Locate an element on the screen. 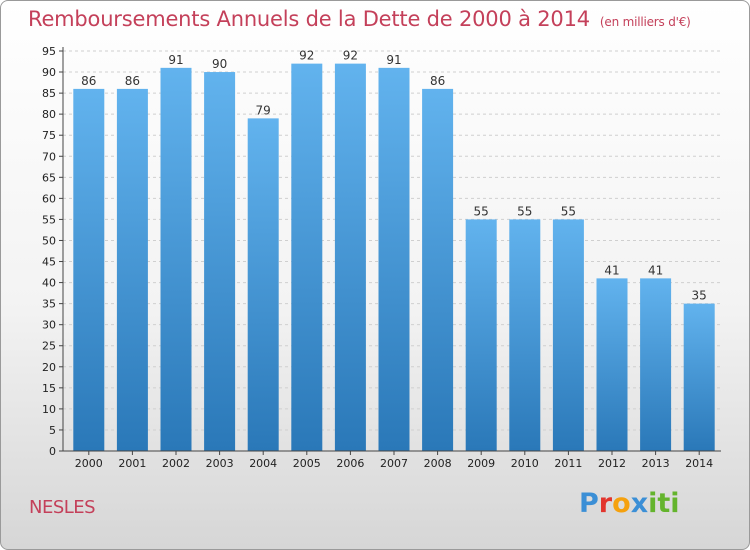 The height and width of the screenshot is (550, 750). x-tick-label: 2013 is located at coordinates (656, 463).